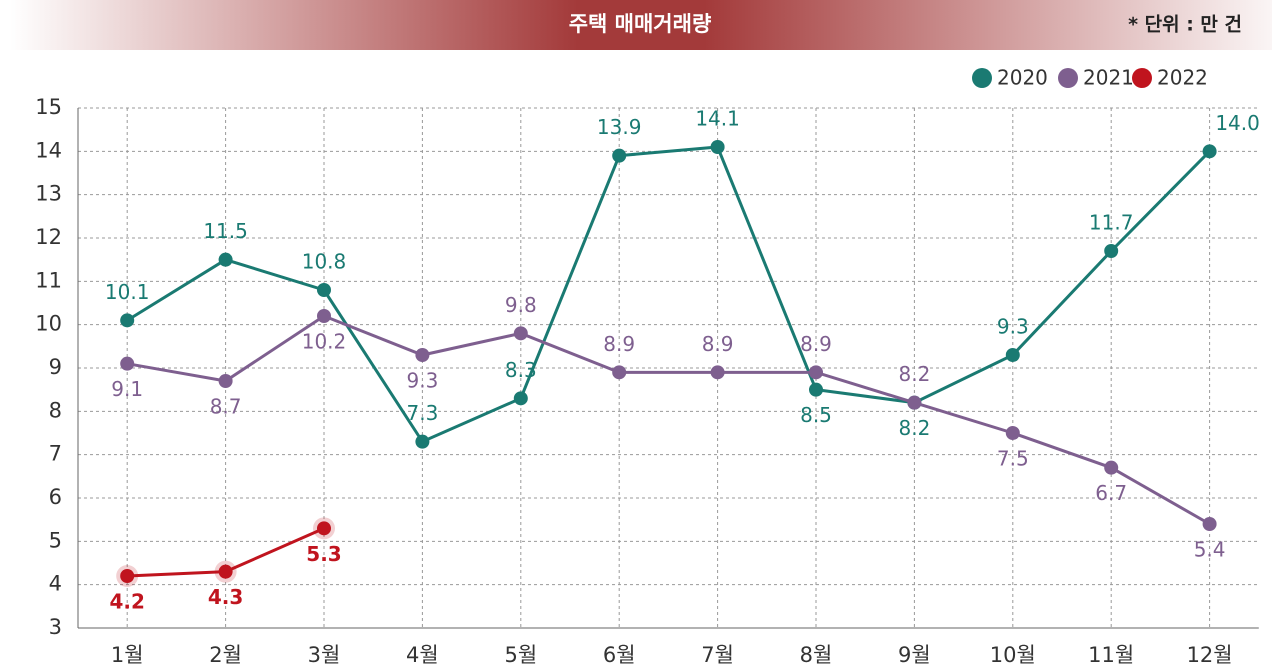  I want to click on data-label: 5.4, so click(1210, 550).